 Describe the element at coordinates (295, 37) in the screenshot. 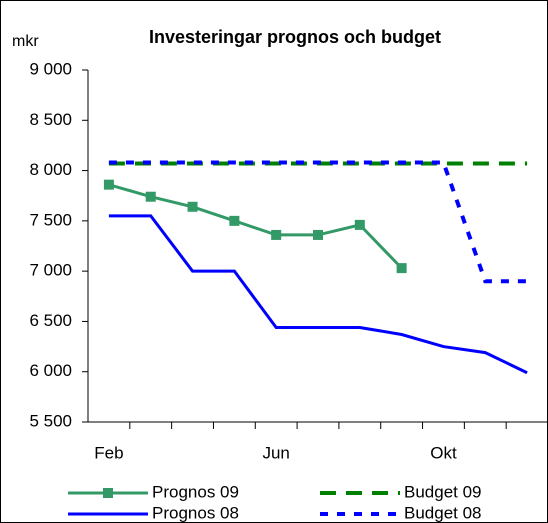

I see `chart-title: Investeringar prognos och budget` at that location.